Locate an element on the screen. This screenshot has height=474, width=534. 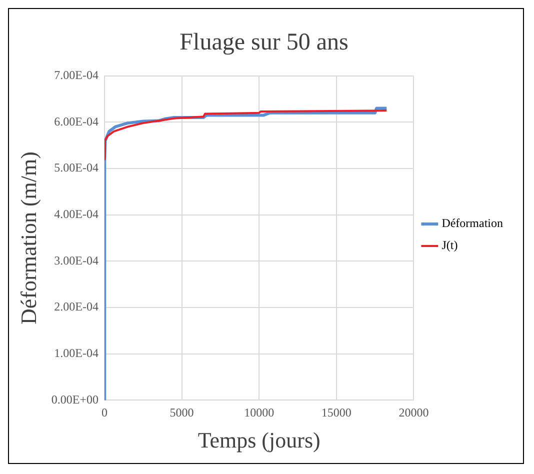
x-tick-label: 20000 is located at coordinates (413, 413).